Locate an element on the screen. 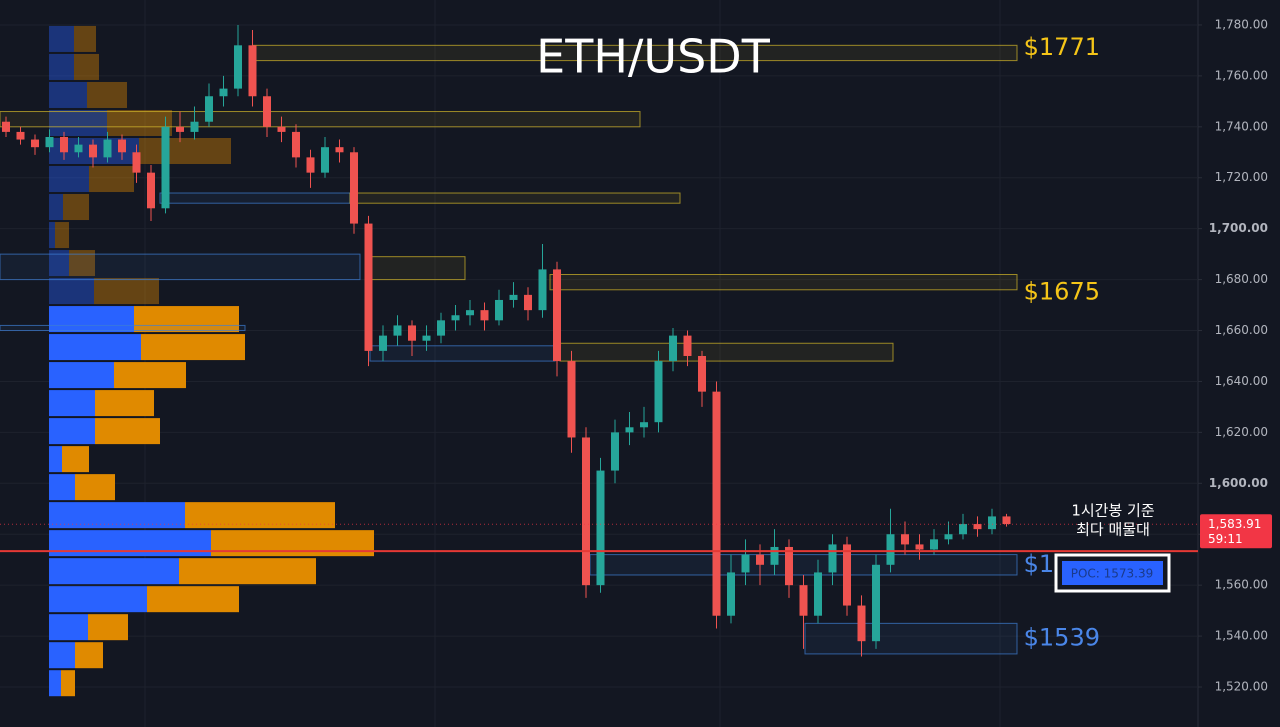 This screenshot has height=727, width=1280. y-tick-label: 1,760.00 is located at coordinates (1241, 75).